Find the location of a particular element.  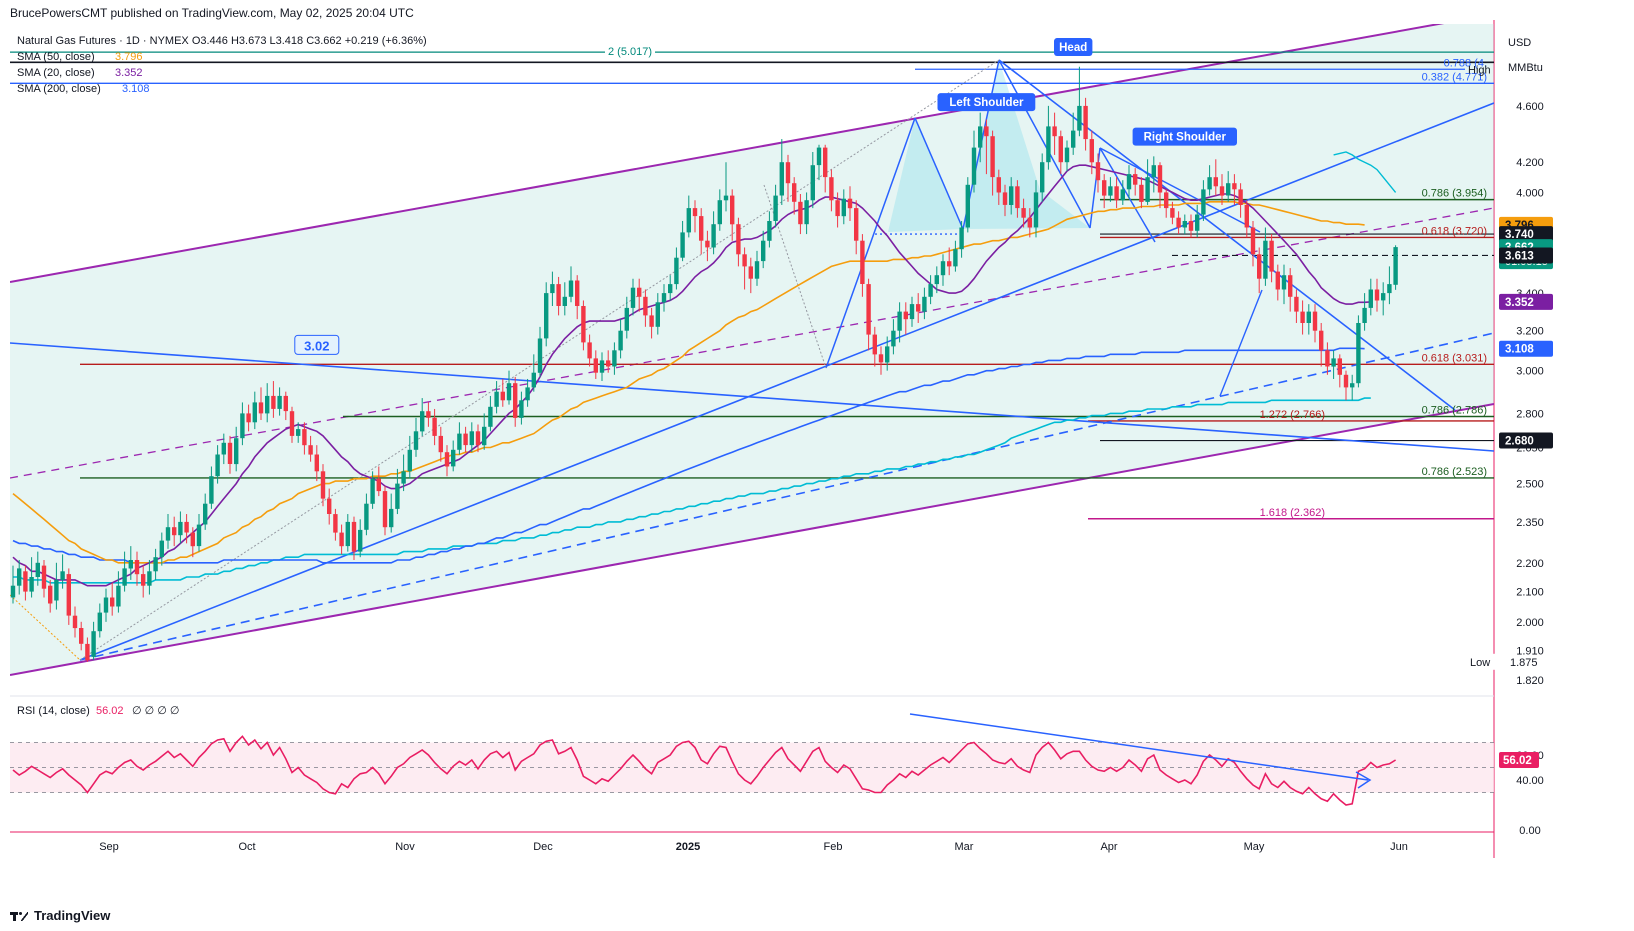

tradingview-logo: TradingView is located at coordinates (60, 915).